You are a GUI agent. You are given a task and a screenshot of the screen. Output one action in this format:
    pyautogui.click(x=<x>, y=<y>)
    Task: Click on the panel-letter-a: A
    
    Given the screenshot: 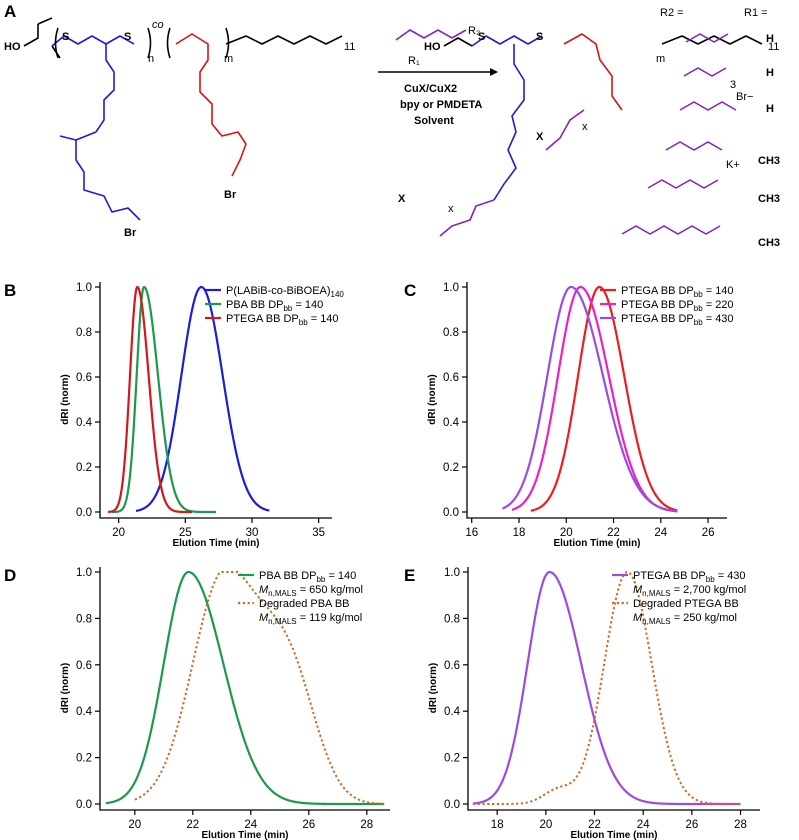 What is the action you would take?
    pyautogui.click(x=10, y=11)
    